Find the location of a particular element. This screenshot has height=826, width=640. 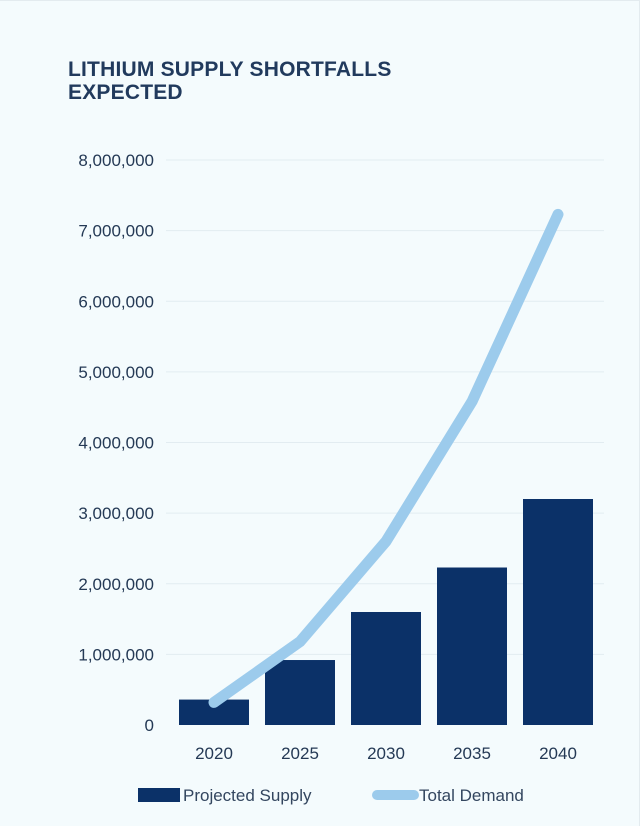

legend: Projected Supply Total Demand is located at coordinates (331, 795).